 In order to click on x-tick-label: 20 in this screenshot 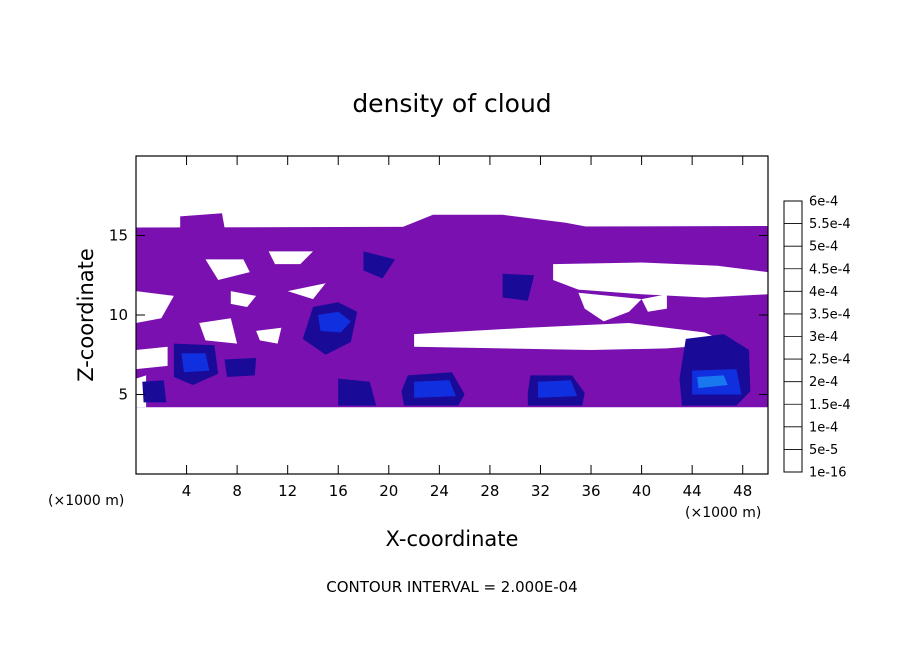, I will do `click(388, 491)`.